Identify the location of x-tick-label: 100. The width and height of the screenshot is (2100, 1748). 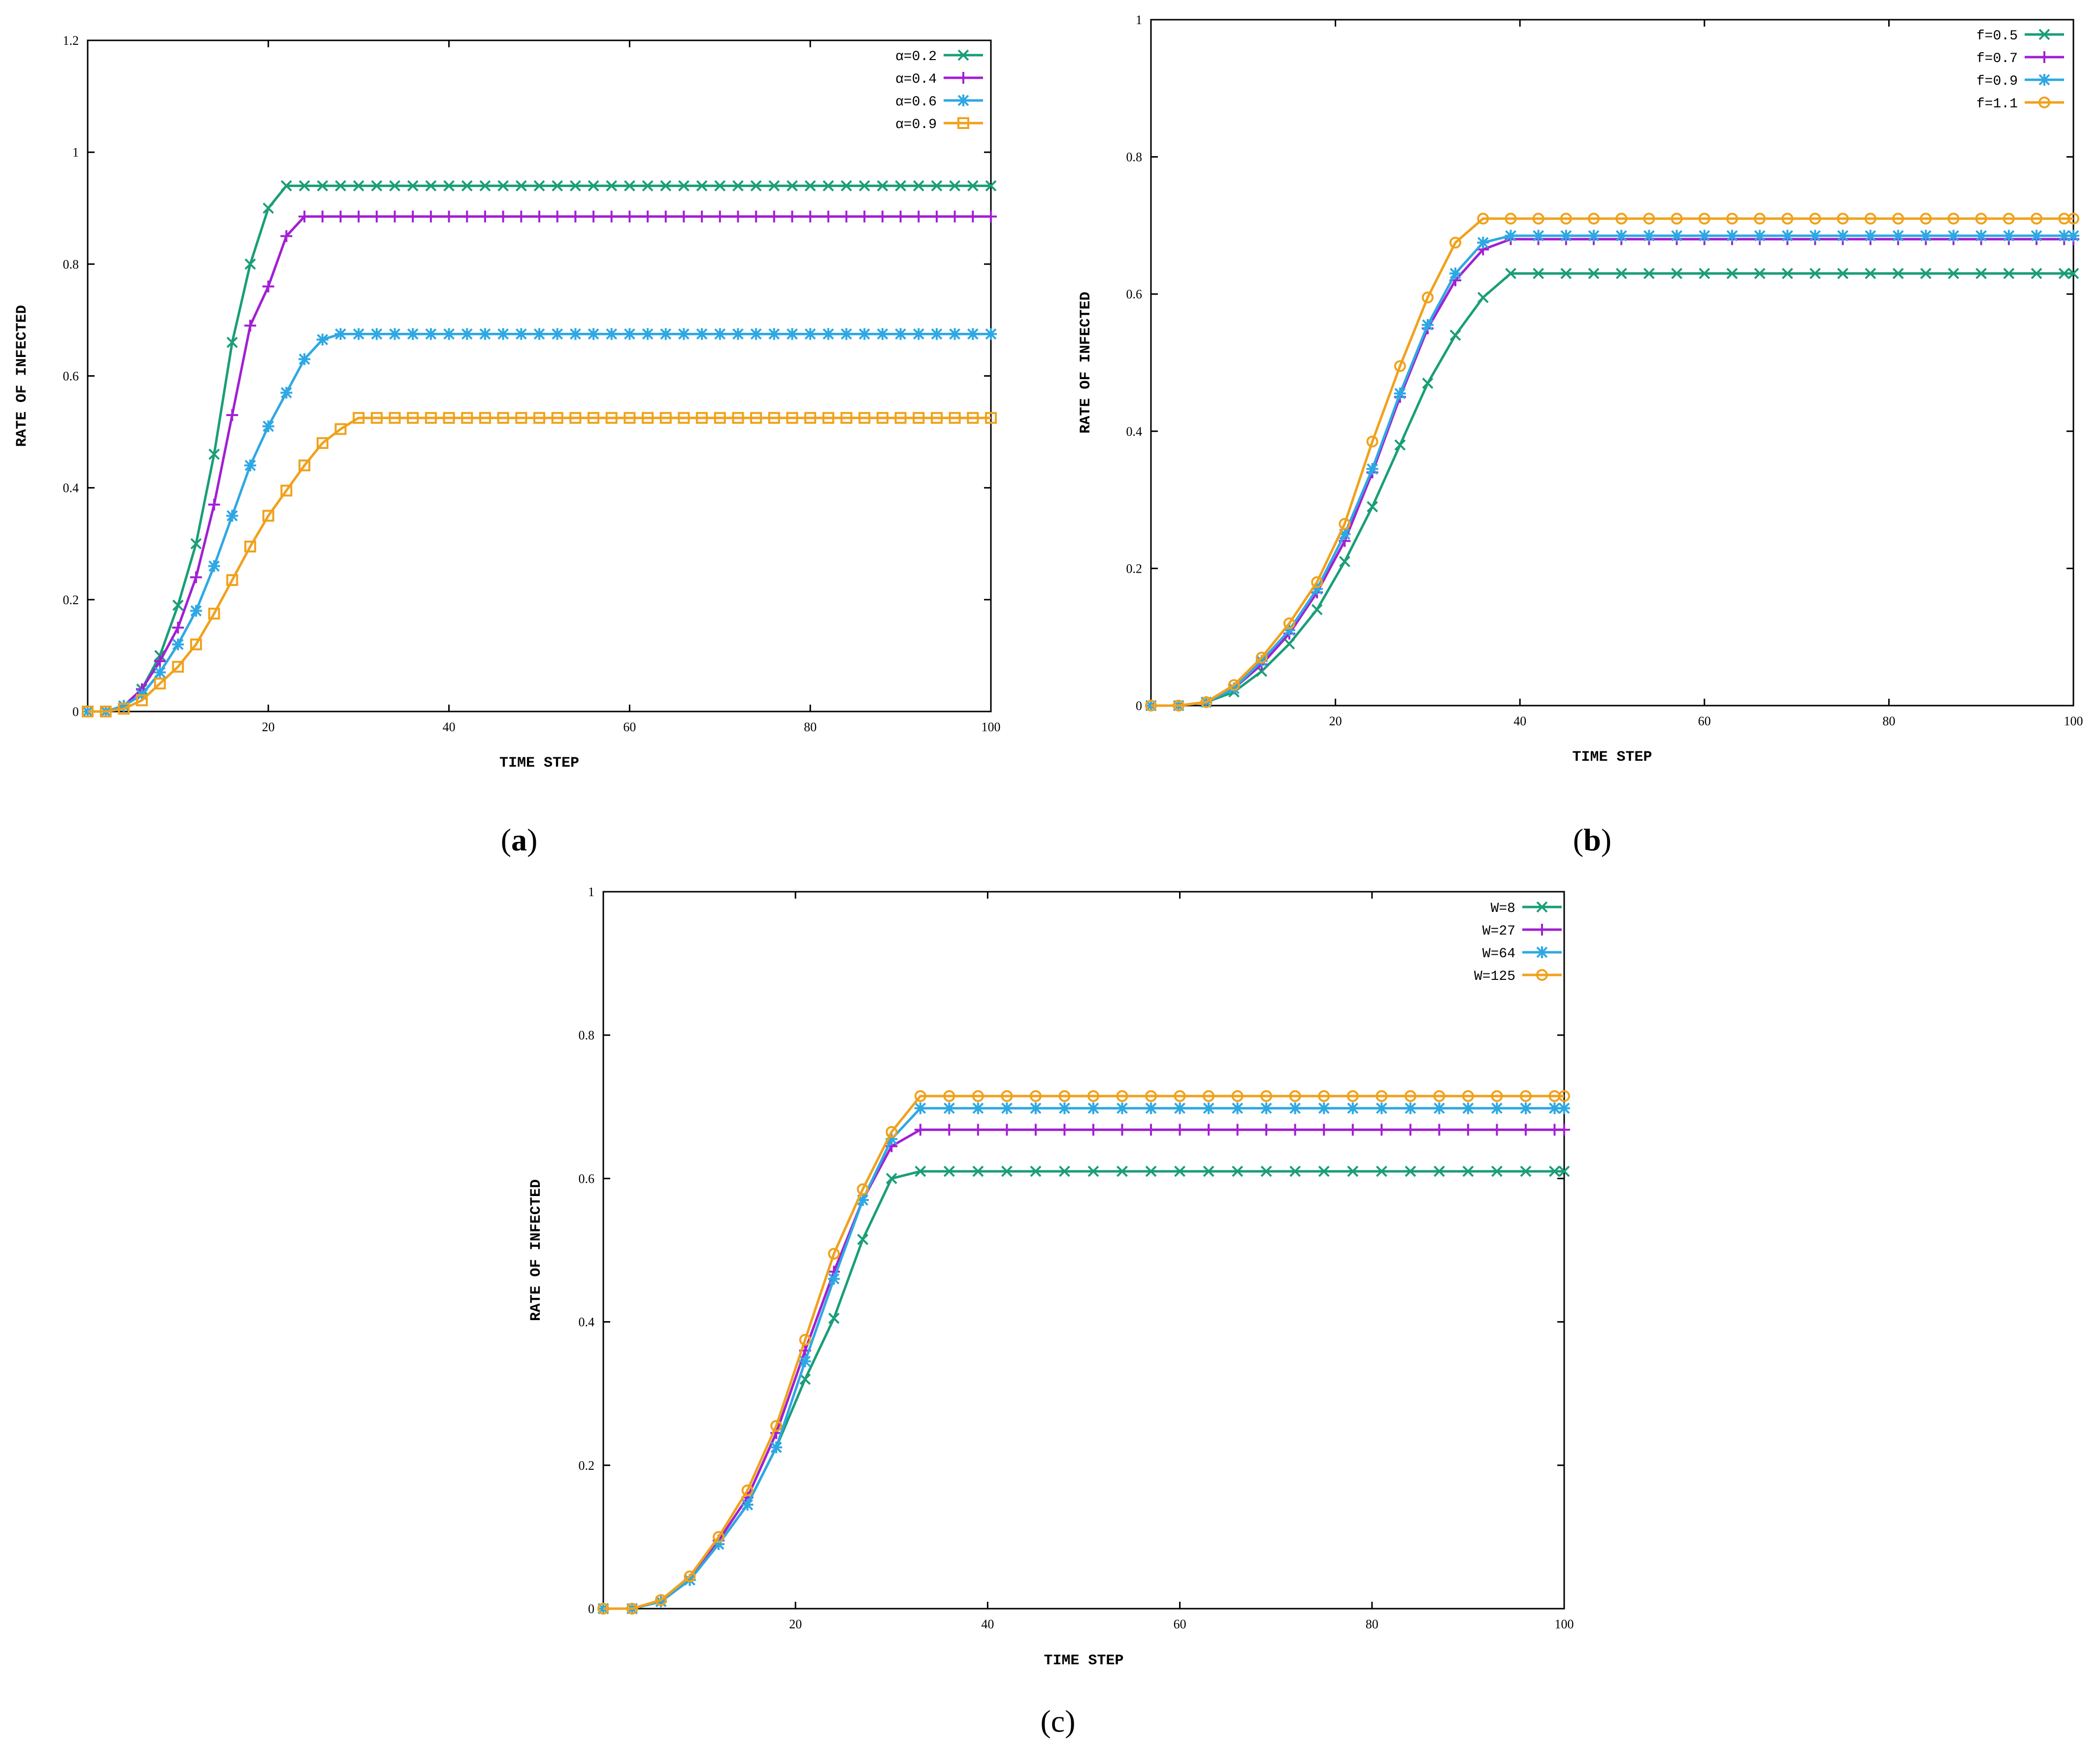
(992, 727).